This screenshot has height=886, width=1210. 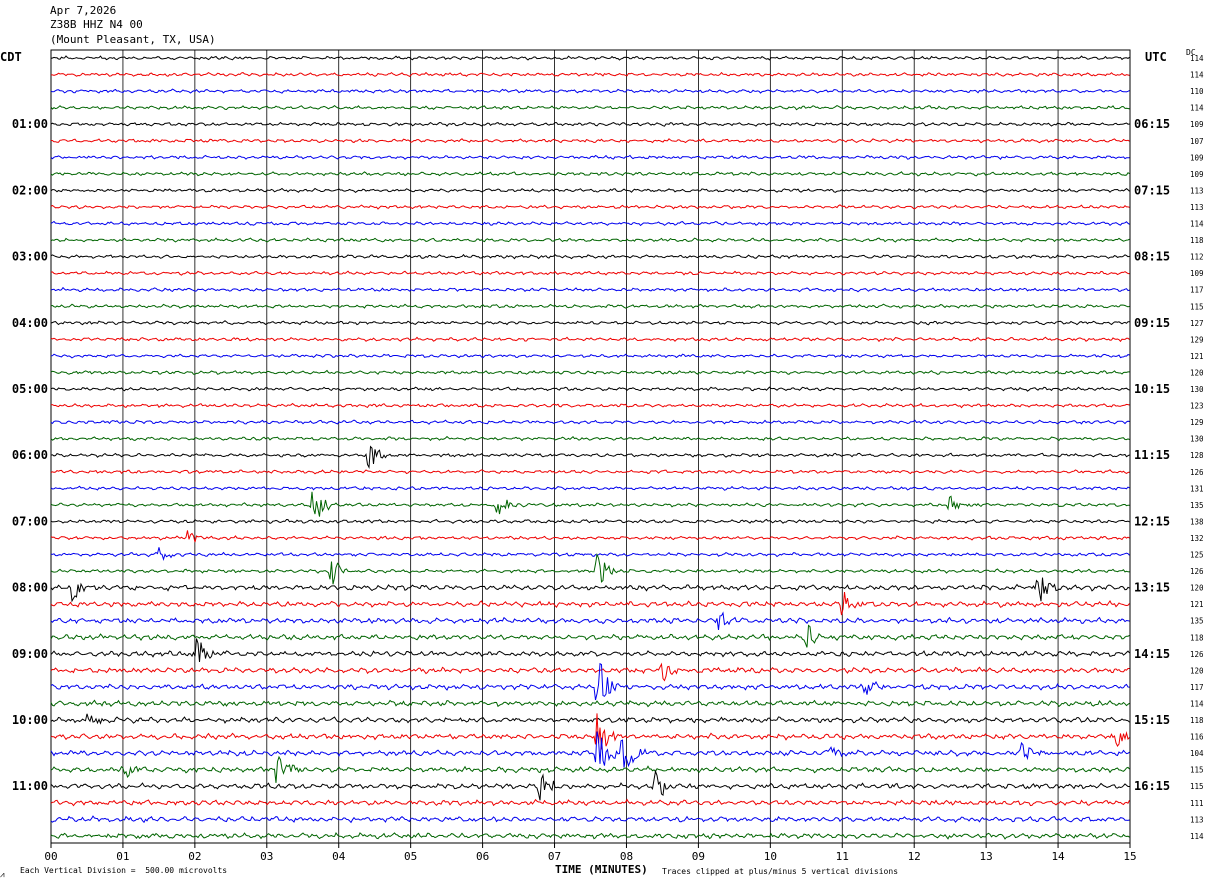 I want to click on left-hour-label: 10:00, so click(x=30, y=720).